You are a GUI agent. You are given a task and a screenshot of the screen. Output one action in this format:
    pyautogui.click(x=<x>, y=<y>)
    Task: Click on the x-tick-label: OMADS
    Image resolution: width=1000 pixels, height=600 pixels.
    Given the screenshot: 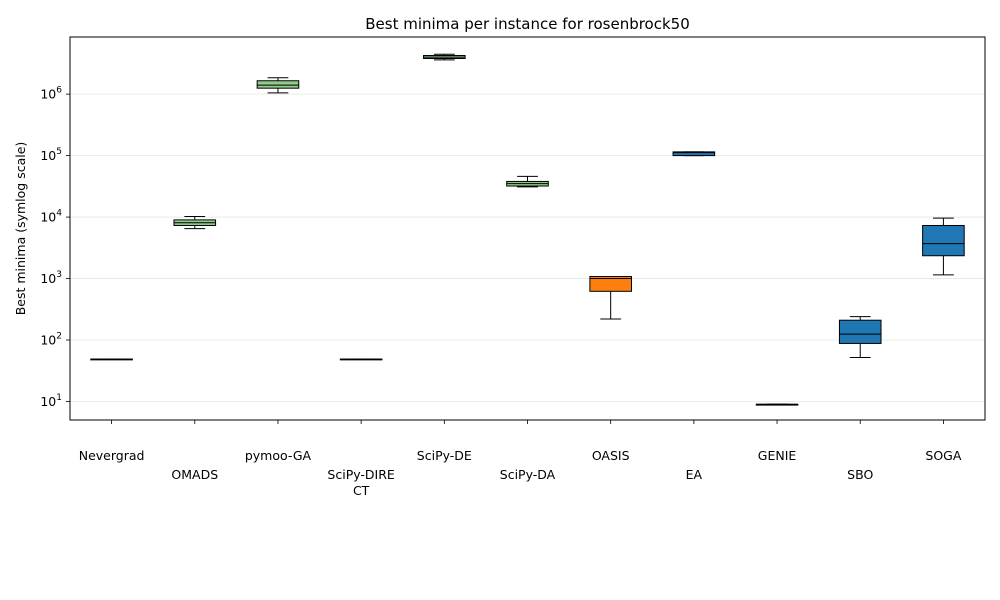 What is the action you would take?
    pyautogui.click(x=194, y=474)
    